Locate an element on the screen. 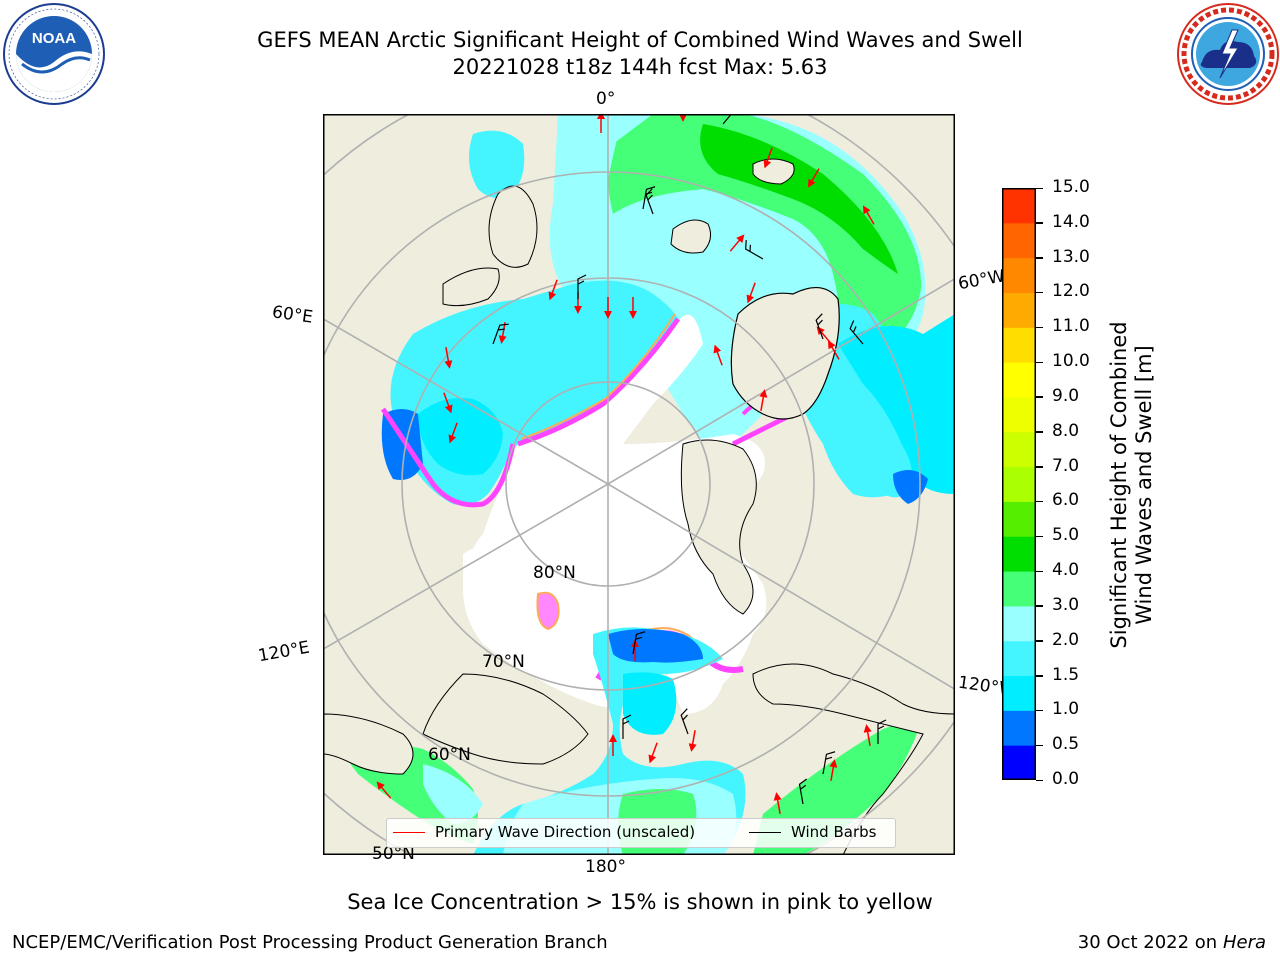 Image resolution: width=1280 pixels, height=960 pixels. noaa-text: NOAA is located at coordinates (54, 38).